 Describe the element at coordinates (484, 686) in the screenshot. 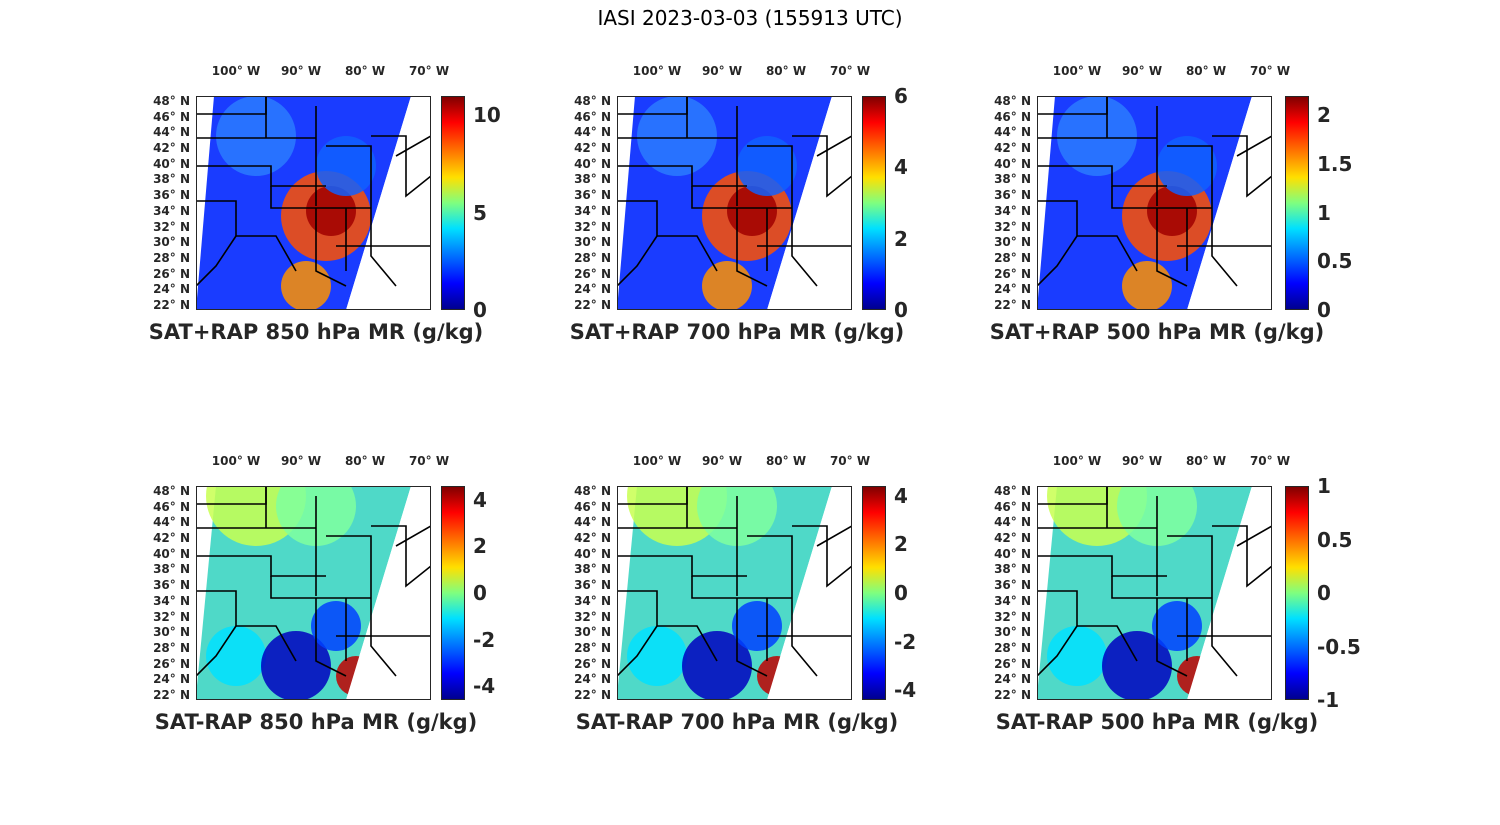

I see `colorbar-tick-label: -4` at that location.